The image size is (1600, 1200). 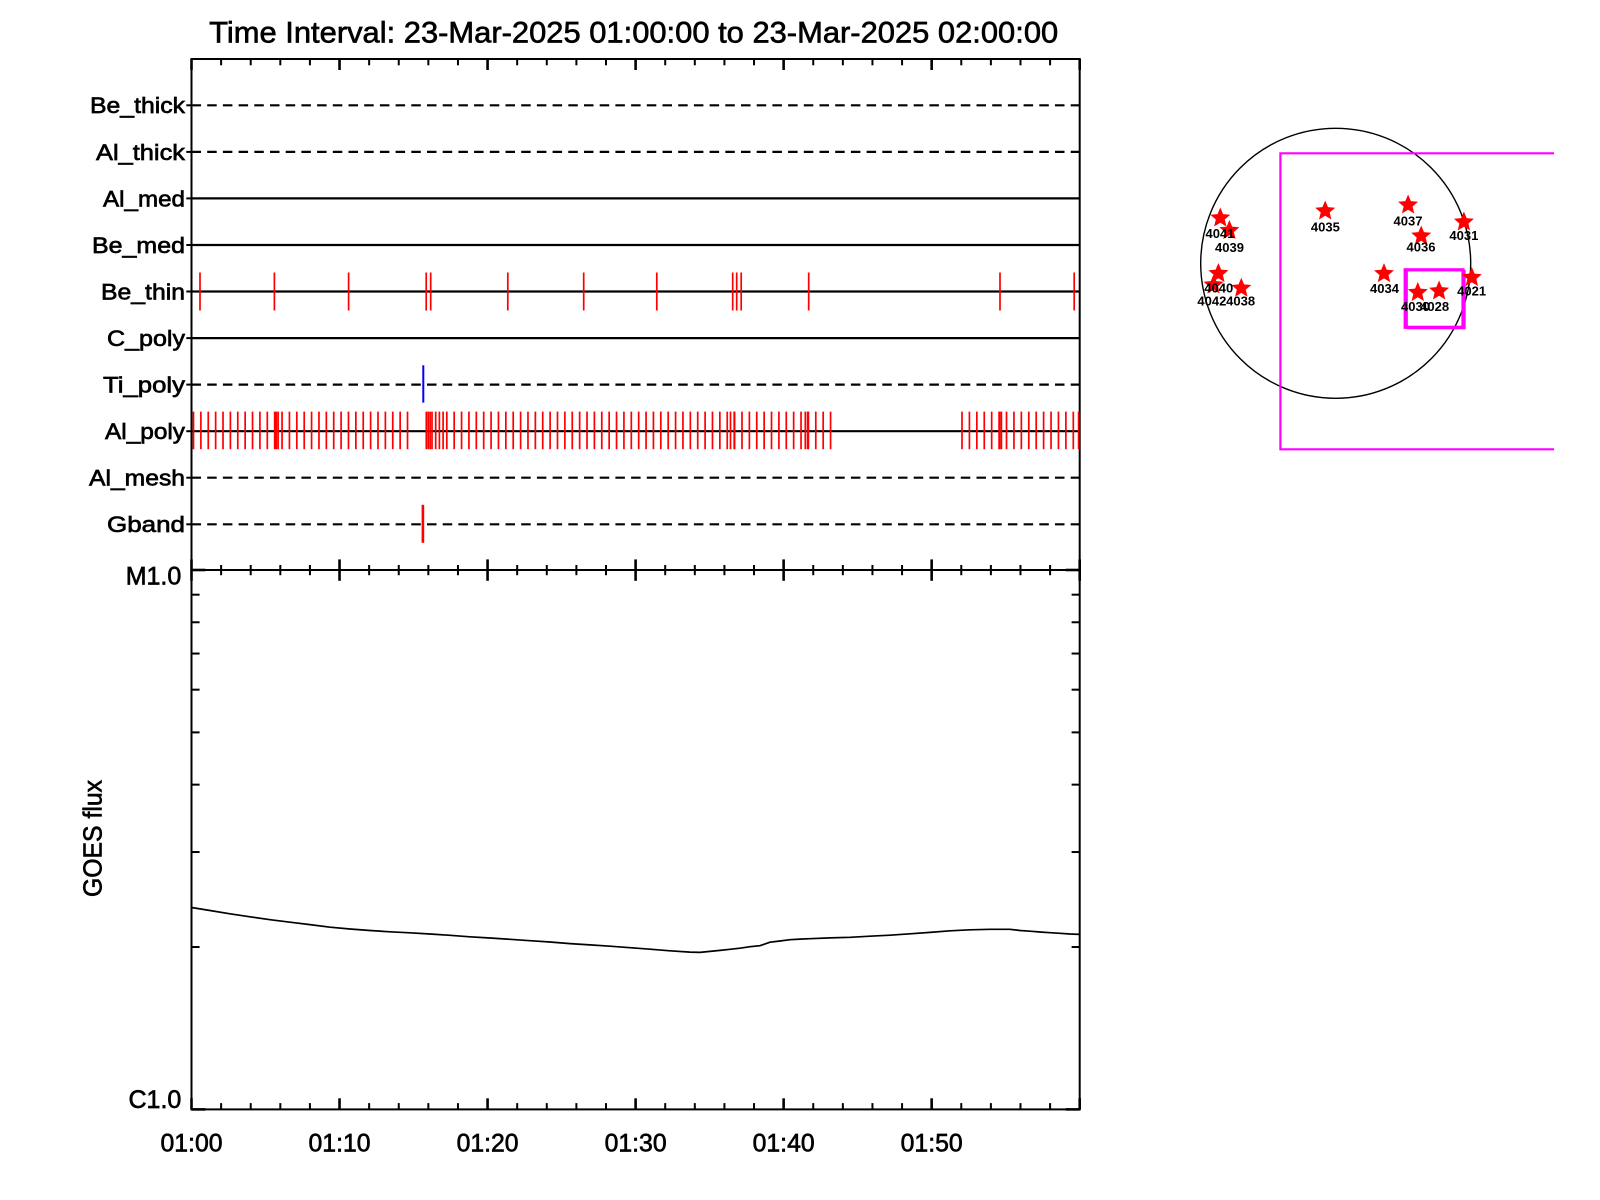 I want to click on svg-text: 4042, so click(x=1211, y=302).